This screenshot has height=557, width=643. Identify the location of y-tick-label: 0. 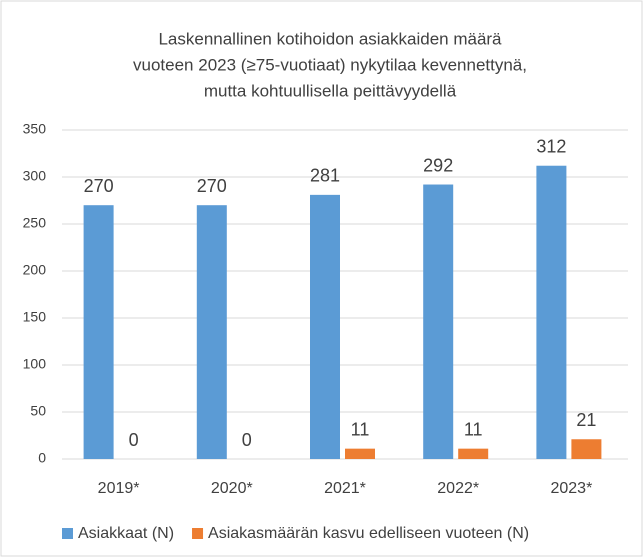
(42, 458).